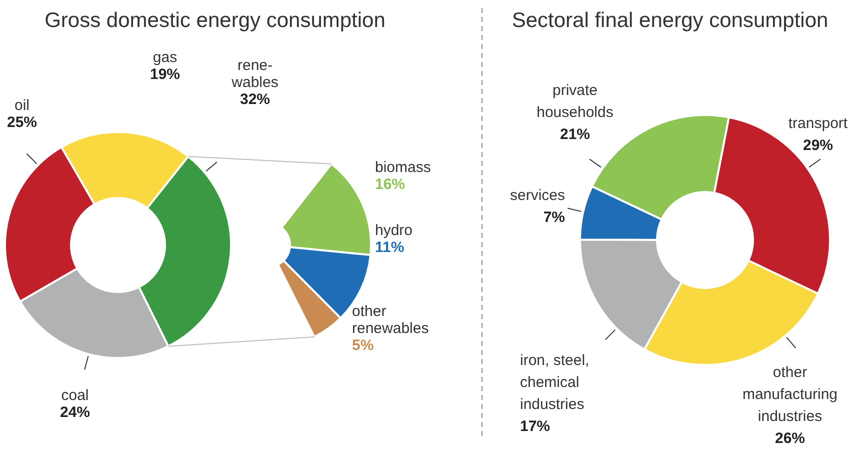 The height and width of the screenshot is (459, 858). Describe the element at coordinates (390, 320) in the screenshot. I see `slice-label: other renewables` at that location.